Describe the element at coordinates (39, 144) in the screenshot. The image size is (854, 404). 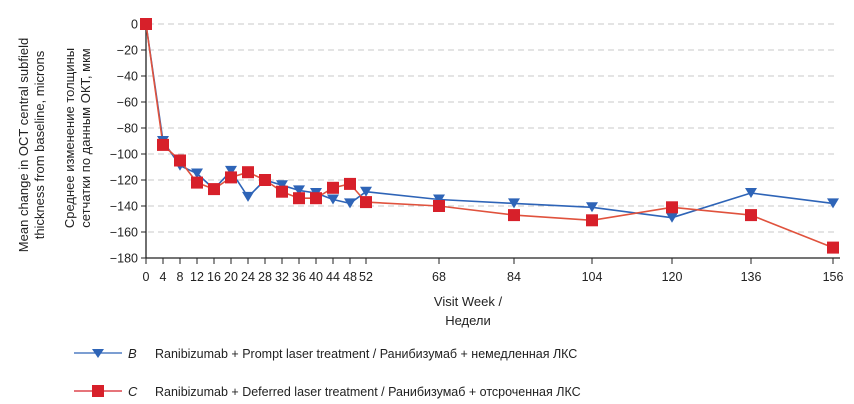
I see `y-axis-title-line-2: thickness from baseline, microns` at that location.